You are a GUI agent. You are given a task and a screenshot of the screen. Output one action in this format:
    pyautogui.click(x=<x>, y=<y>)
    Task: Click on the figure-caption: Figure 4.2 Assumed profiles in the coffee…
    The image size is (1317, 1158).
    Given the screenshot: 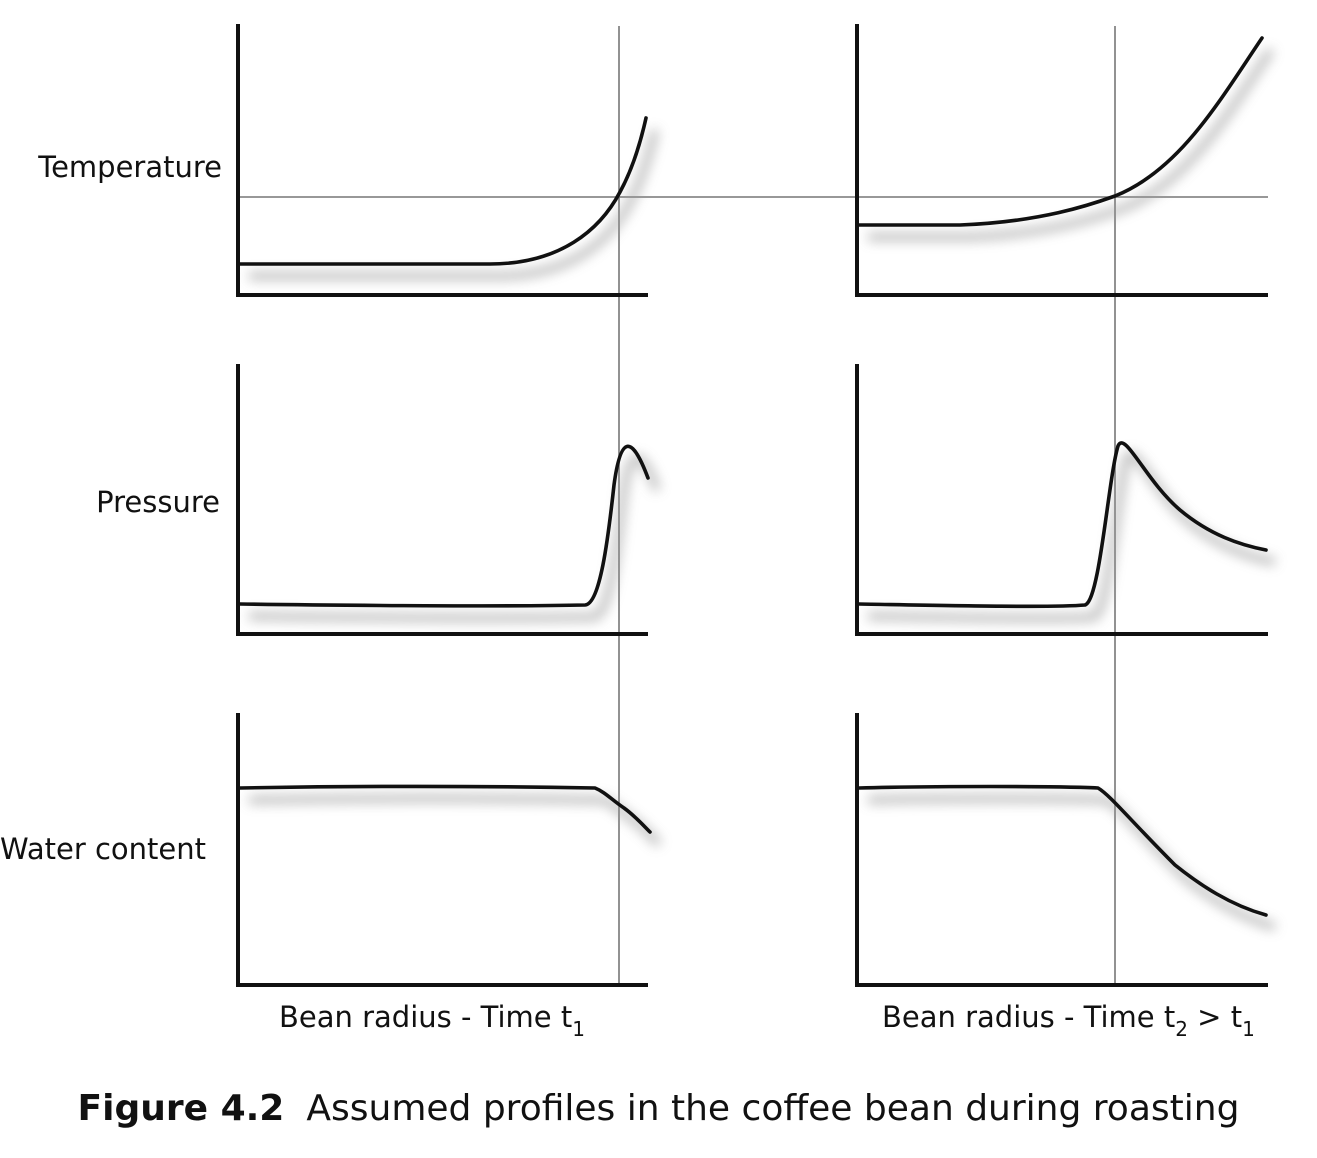 What is the action you would take?
    pyautogui.click(x=658, y=1108)
    